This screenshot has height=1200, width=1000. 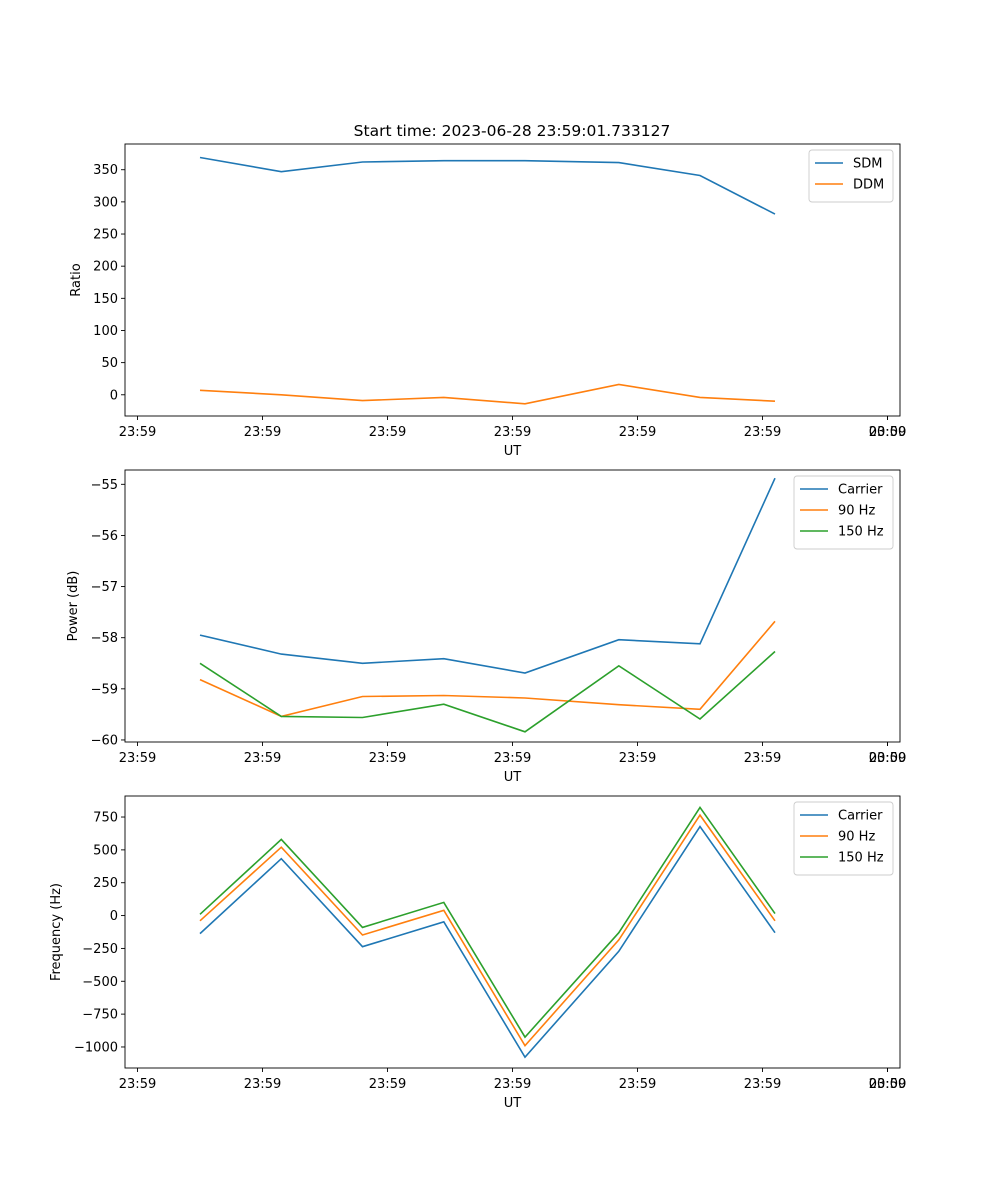 I want to click on y-tick-label: 200, so click(x=105, y=267).